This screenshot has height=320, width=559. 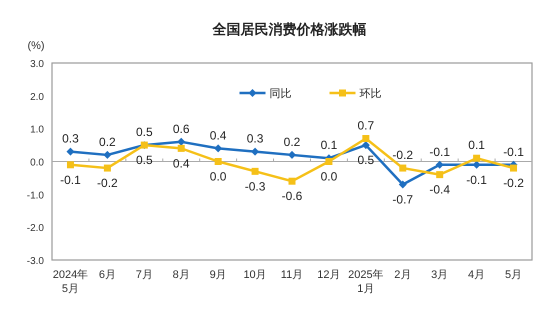 What do you see at coordinates (477, 275) in the screenshot?
I see `x-tick-label: 4月` at bounding box center [477, 275].